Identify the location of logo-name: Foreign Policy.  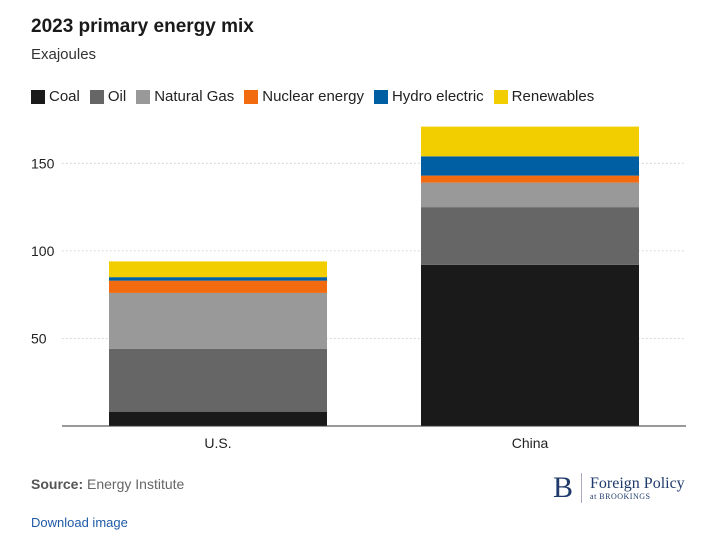
(637, 483).